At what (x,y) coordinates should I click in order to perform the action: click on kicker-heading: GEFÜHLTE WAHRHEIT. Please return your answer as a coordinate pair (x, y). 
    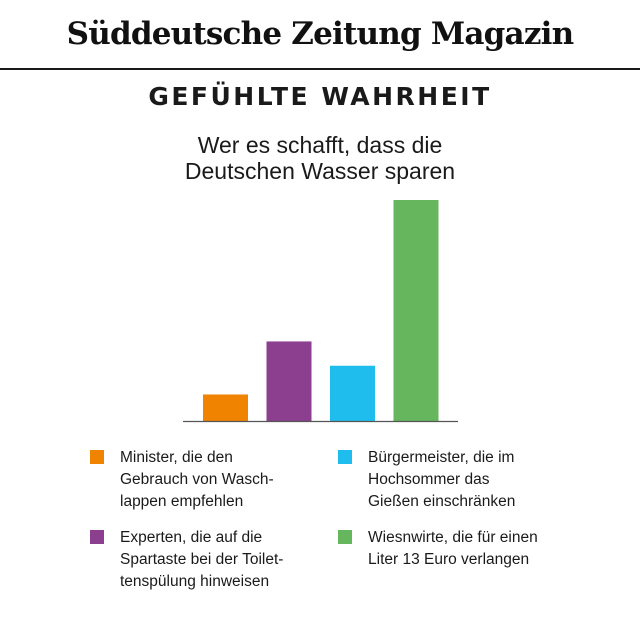
    Looking at the image, I should click on (320, 96).